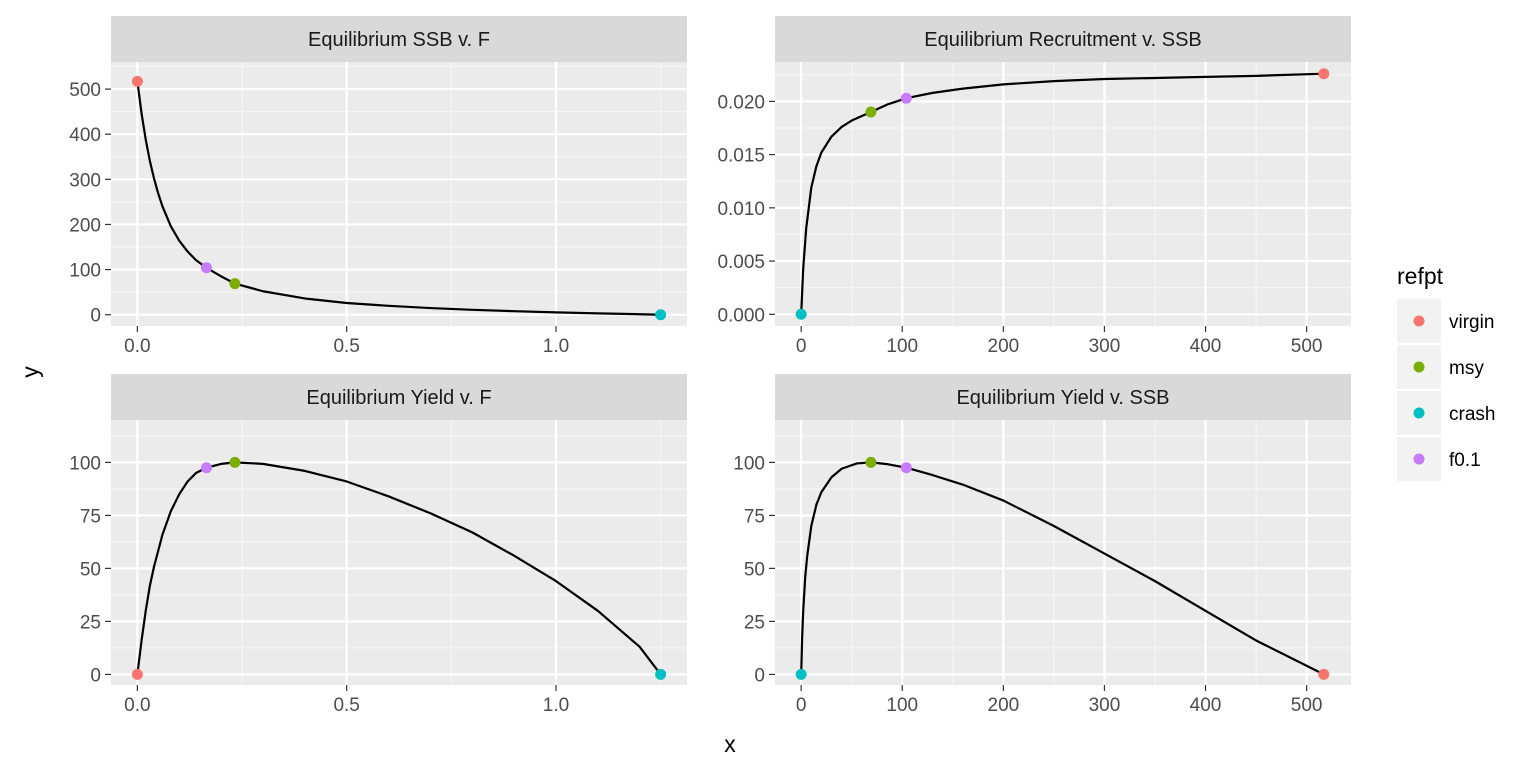 Image resolution: width=1536 pixels, height=768 pixels. I want to click on facet-title: Equilibrium Recruitment v. SSB, so click(1063, 40).